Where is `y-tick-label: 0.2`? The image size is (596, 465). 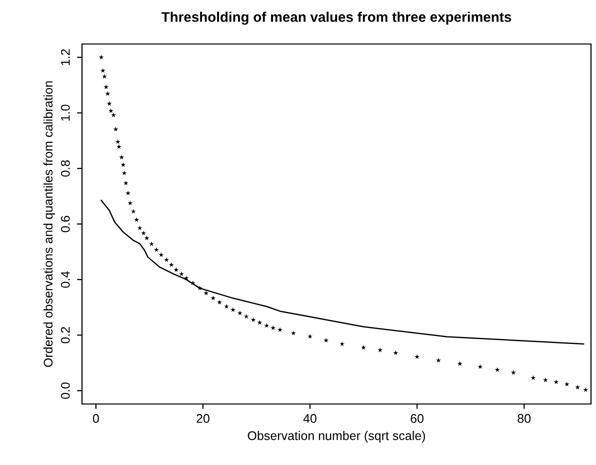 y-tick-label: 0.2 is located at coordinates (65, 335).